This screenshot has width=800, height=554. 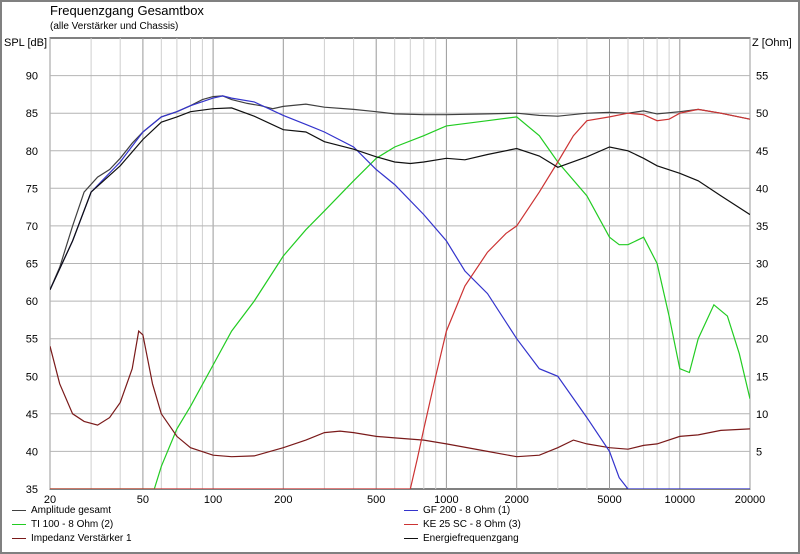 I want to click on y-tick-label: 45, so click(x=32, y=415).